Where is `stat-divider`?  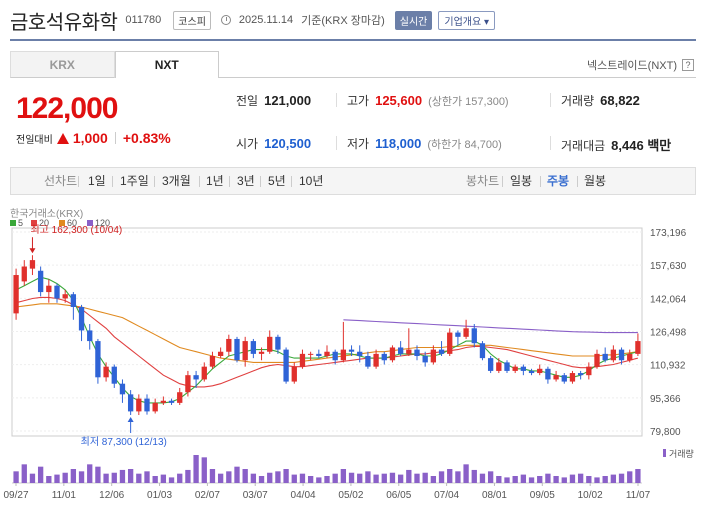
stat-divider is located at coordinates (550, 143).